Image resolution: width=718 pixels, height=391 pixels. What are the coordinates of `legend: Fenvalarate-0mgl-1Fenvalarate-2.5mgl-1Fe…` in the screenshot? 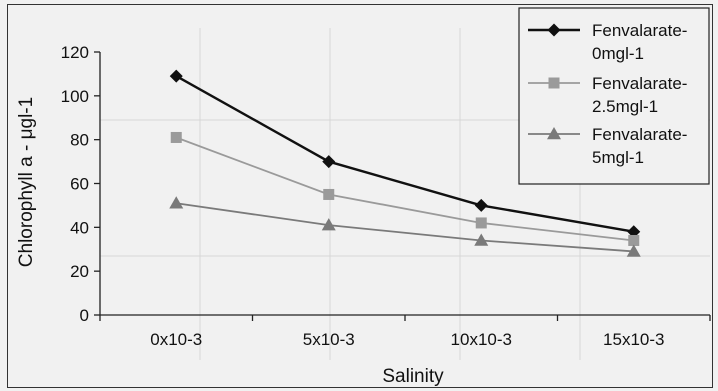 It's located at (614, 96).